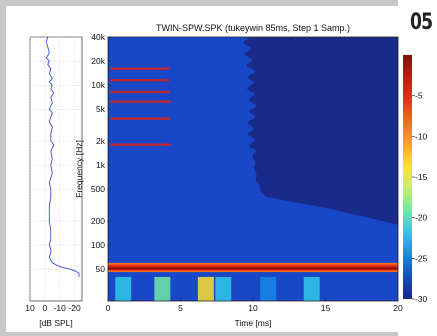 The image size is (437, 336). I want to click on side-panel-grid, so click(55, 168).